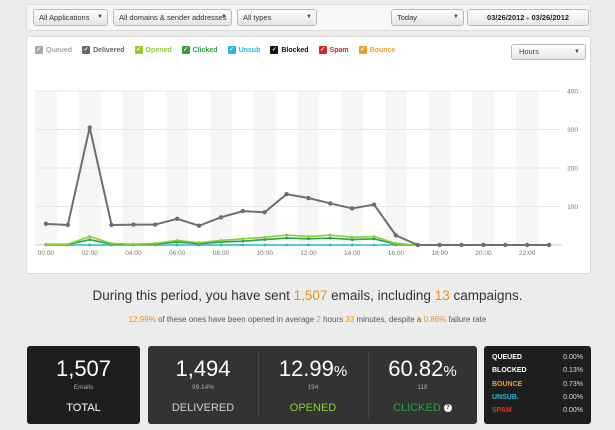  What do you see at coordinates (59, 50) in the screenshot?
I see `legend-label: Queued` at bounding box center [59, 50].